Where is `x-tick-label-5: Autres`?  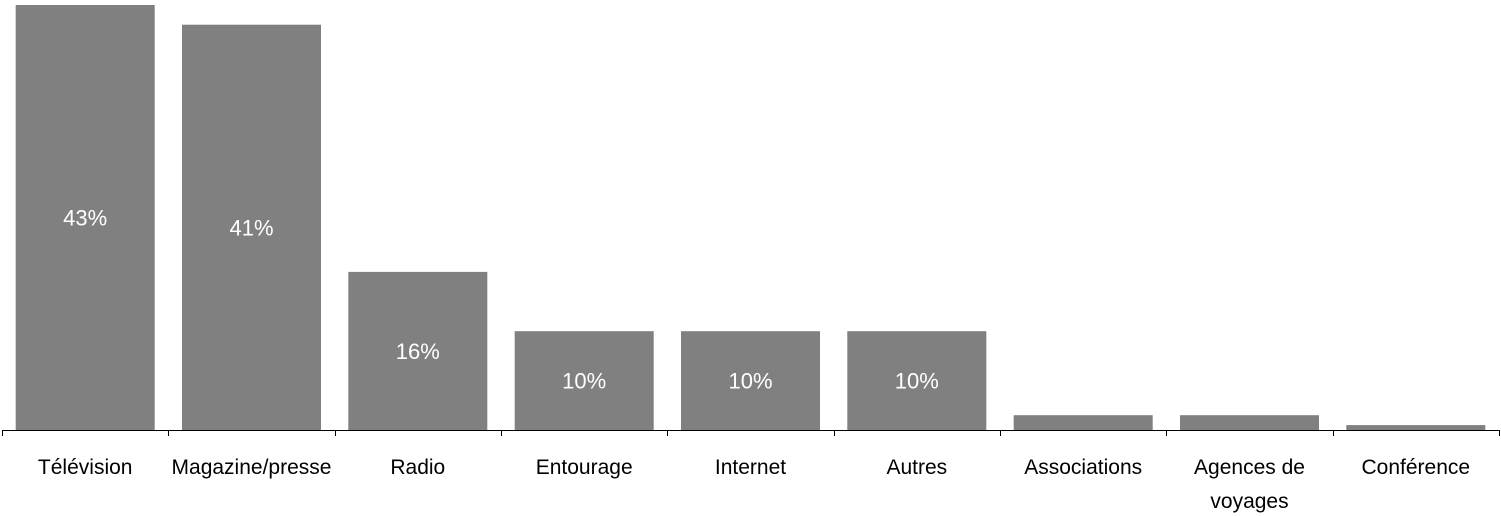 x-tick-label-5: Autres is located at coordinates (916, 467).